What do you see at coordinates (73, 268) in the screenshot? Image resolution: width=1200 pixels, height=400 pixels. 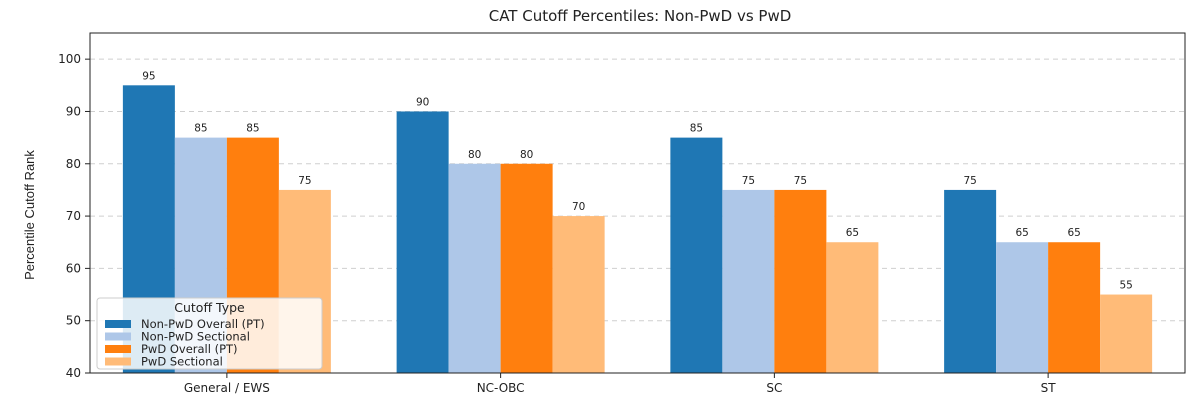 I see `y-tick-label: 60` at bounding box center [73, 268].